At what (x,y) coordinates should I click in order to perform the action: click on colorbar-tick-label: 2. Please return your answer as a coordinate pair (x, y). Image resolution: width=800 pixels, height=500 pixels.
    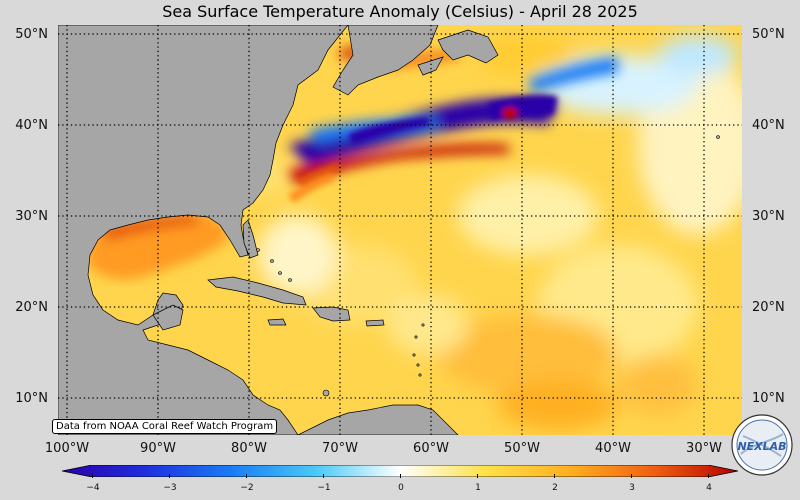
    Looking at the image, I should click on (555, 488).